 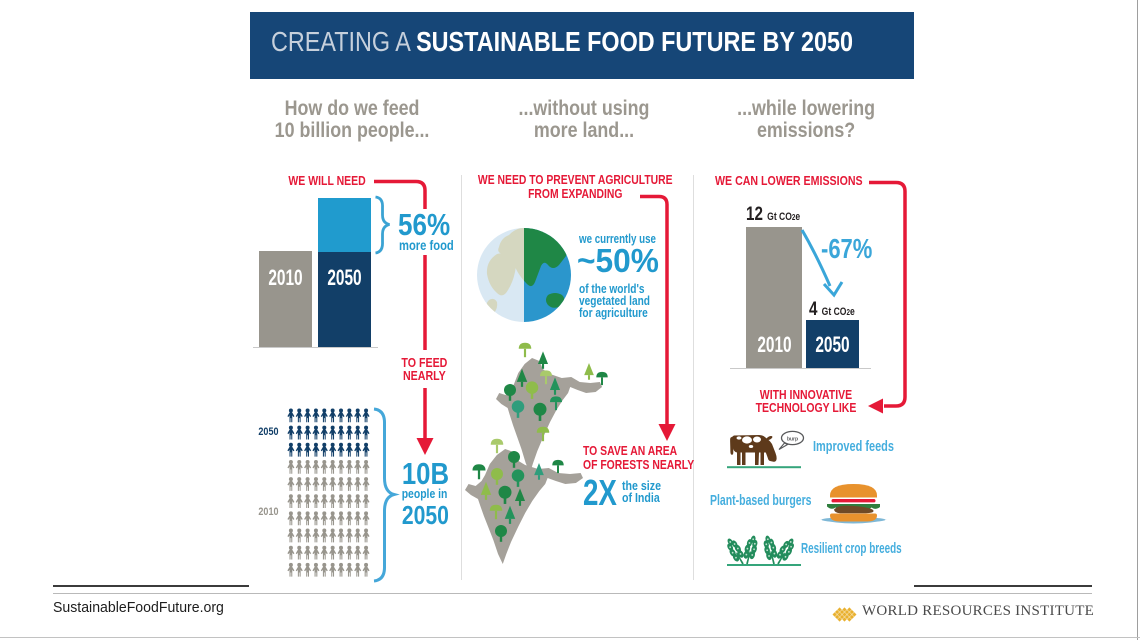 I want to click on svg-text: burp, so click(x=792, y=439).